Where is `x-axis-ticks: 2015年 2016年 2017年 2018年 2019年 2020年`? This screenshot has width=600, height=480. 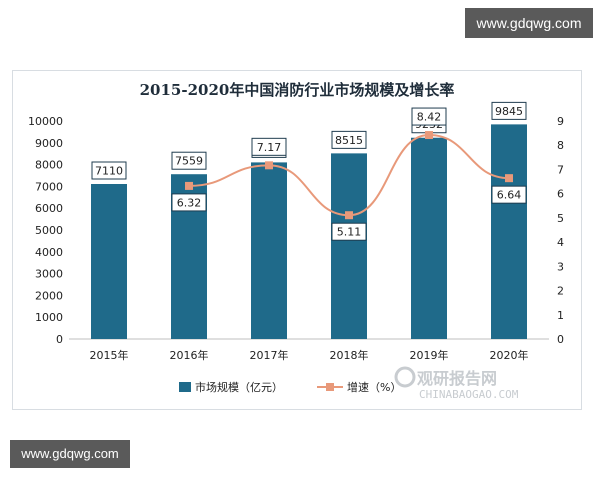
x-axis-ticks: 2015年 2016年 2017年 2018年 2019年 2020年 is located at coordinates (309, 355).